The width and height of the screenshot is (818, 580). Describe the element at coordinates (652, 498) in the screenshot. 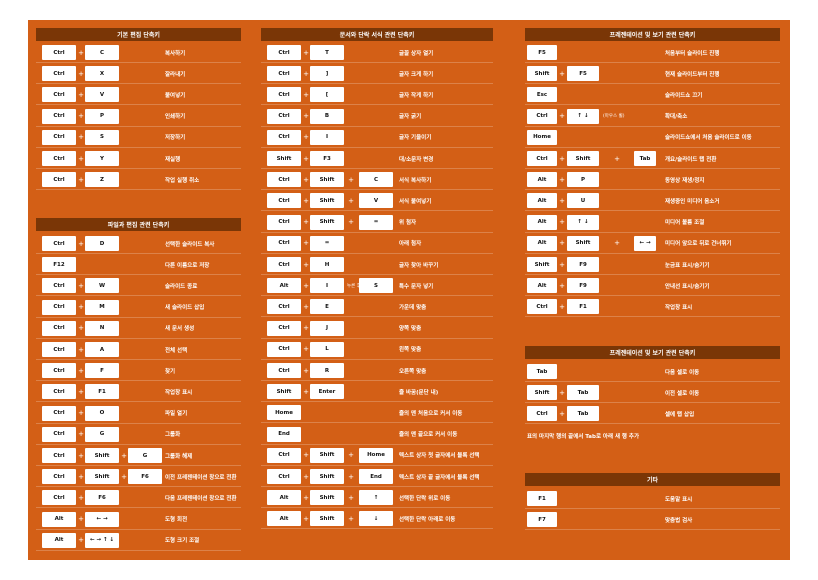

I see `shortcut-row: F1 도움말 표시` at that location.